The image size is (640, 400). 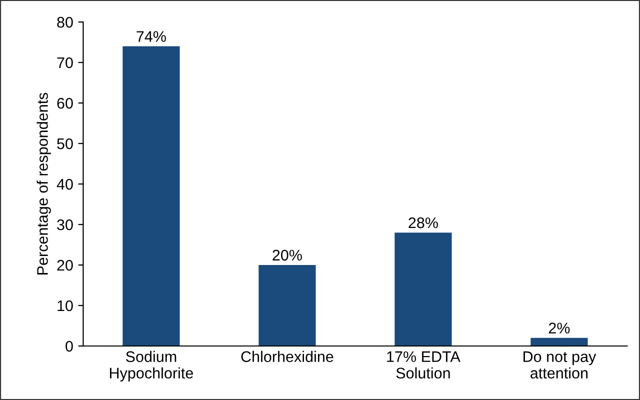 I want to click on y-tick-label: 50, so click(x=65, y=144).